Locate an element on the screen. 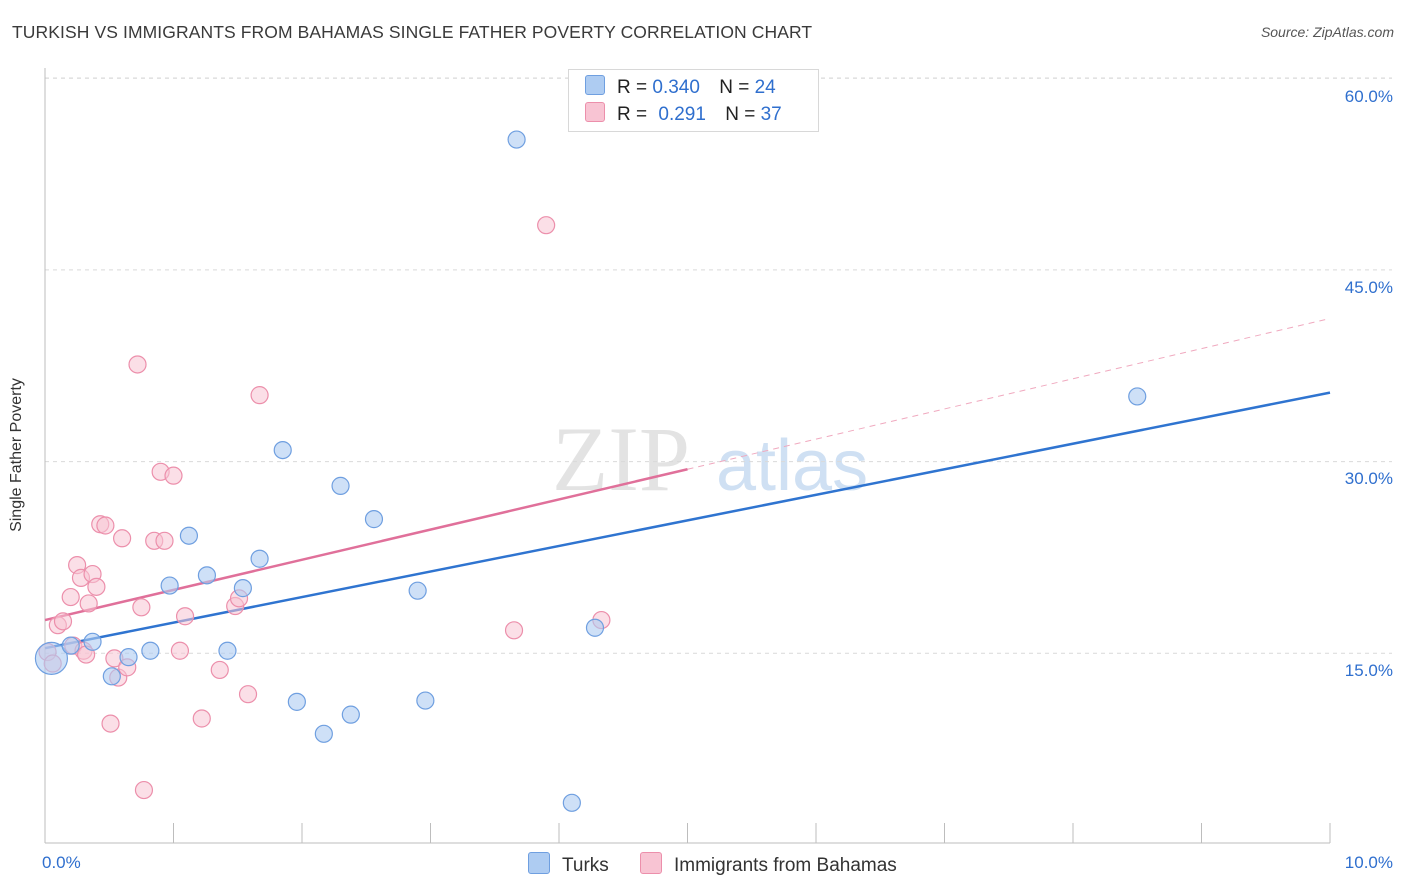  legend-r-value-bahamas: 0.291 is located at coordinates (682, 114).